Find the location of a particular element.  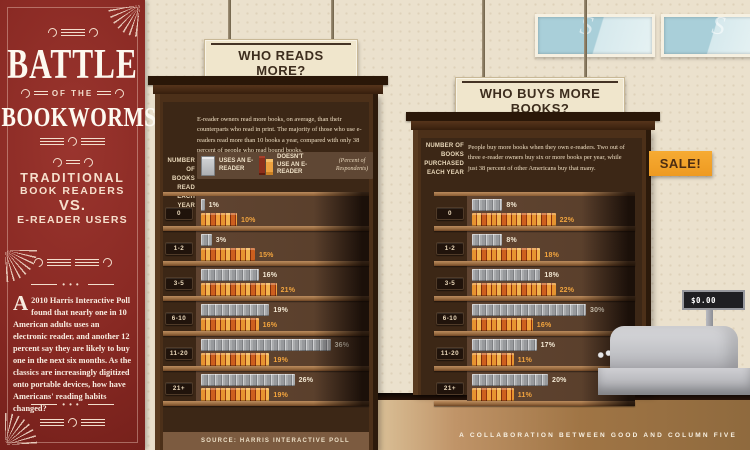

legend-unit-note: (Percent of Respondents) is located at coordinates (352, 164).